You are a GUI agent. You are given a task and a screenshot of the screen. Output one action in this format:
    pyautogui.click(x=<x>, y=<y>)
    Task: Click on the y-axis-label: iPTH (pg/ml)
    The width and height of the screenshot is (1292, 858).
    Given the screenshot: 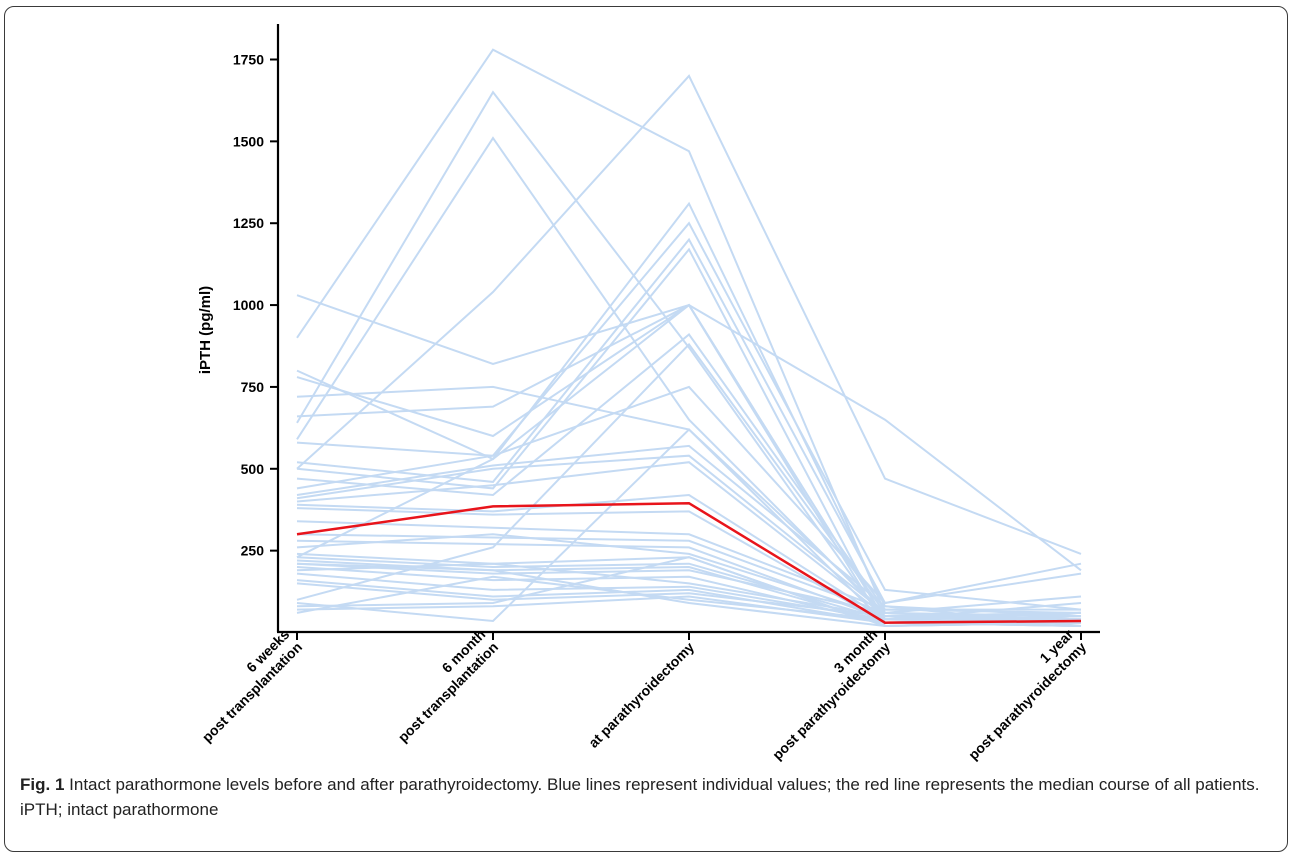 What is the action you would take?
    pyautogui.click(x=205, y=330)
    